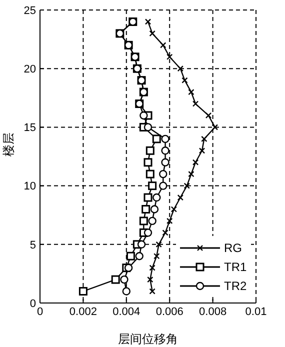  Describe the element at coordinates (235, 285) in the screenshot. I see `legend-label: TR2` at that location.